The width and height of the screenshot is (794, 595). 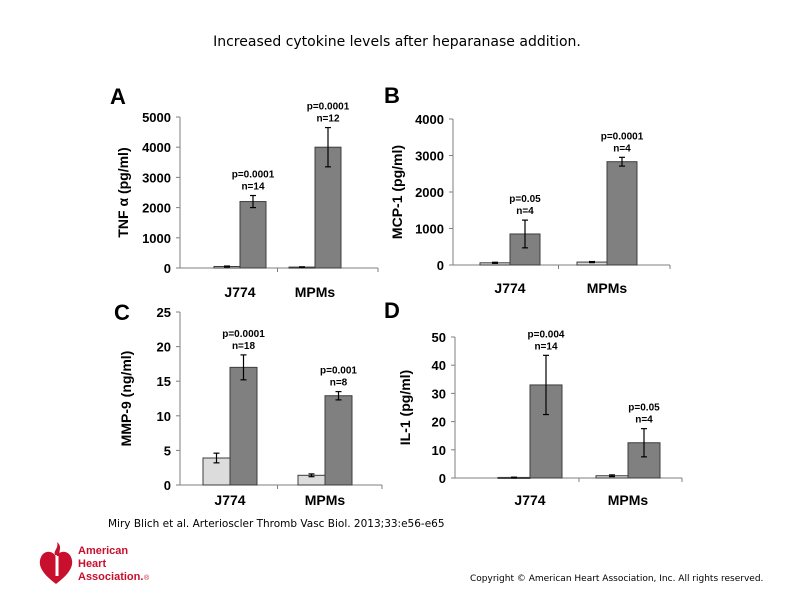 I want to click on y-tick-label: 25, so click(x=164, y=312).